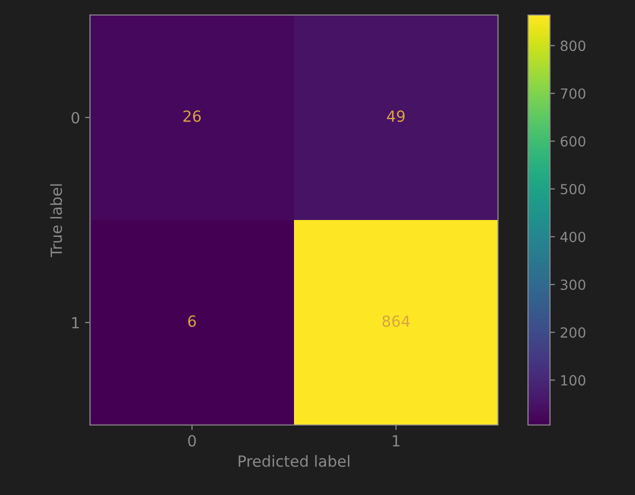 The height and width of the screenshot is (495, 635). Describe the element at coordinates (573, 46) in the screenshot. I see `color-bar-label: 800` at that location.